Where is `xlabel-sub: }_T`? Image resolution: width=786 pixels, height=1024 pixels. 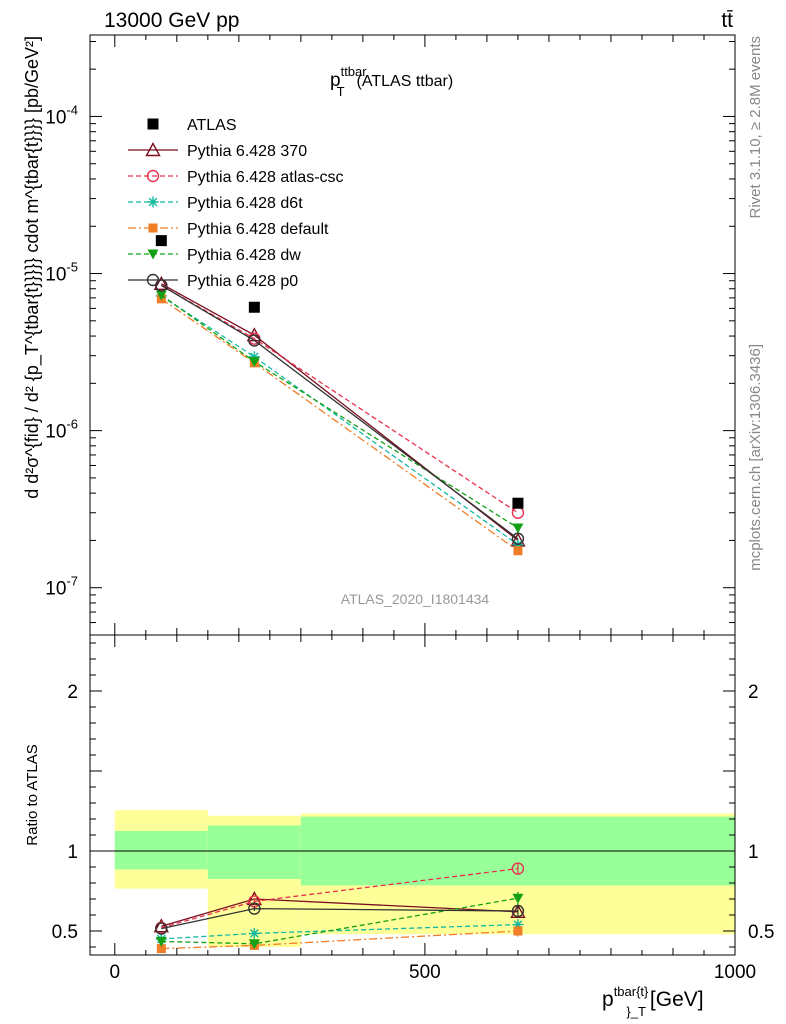
xlabel-sub: }_T is located at coordinates (636, 1011).